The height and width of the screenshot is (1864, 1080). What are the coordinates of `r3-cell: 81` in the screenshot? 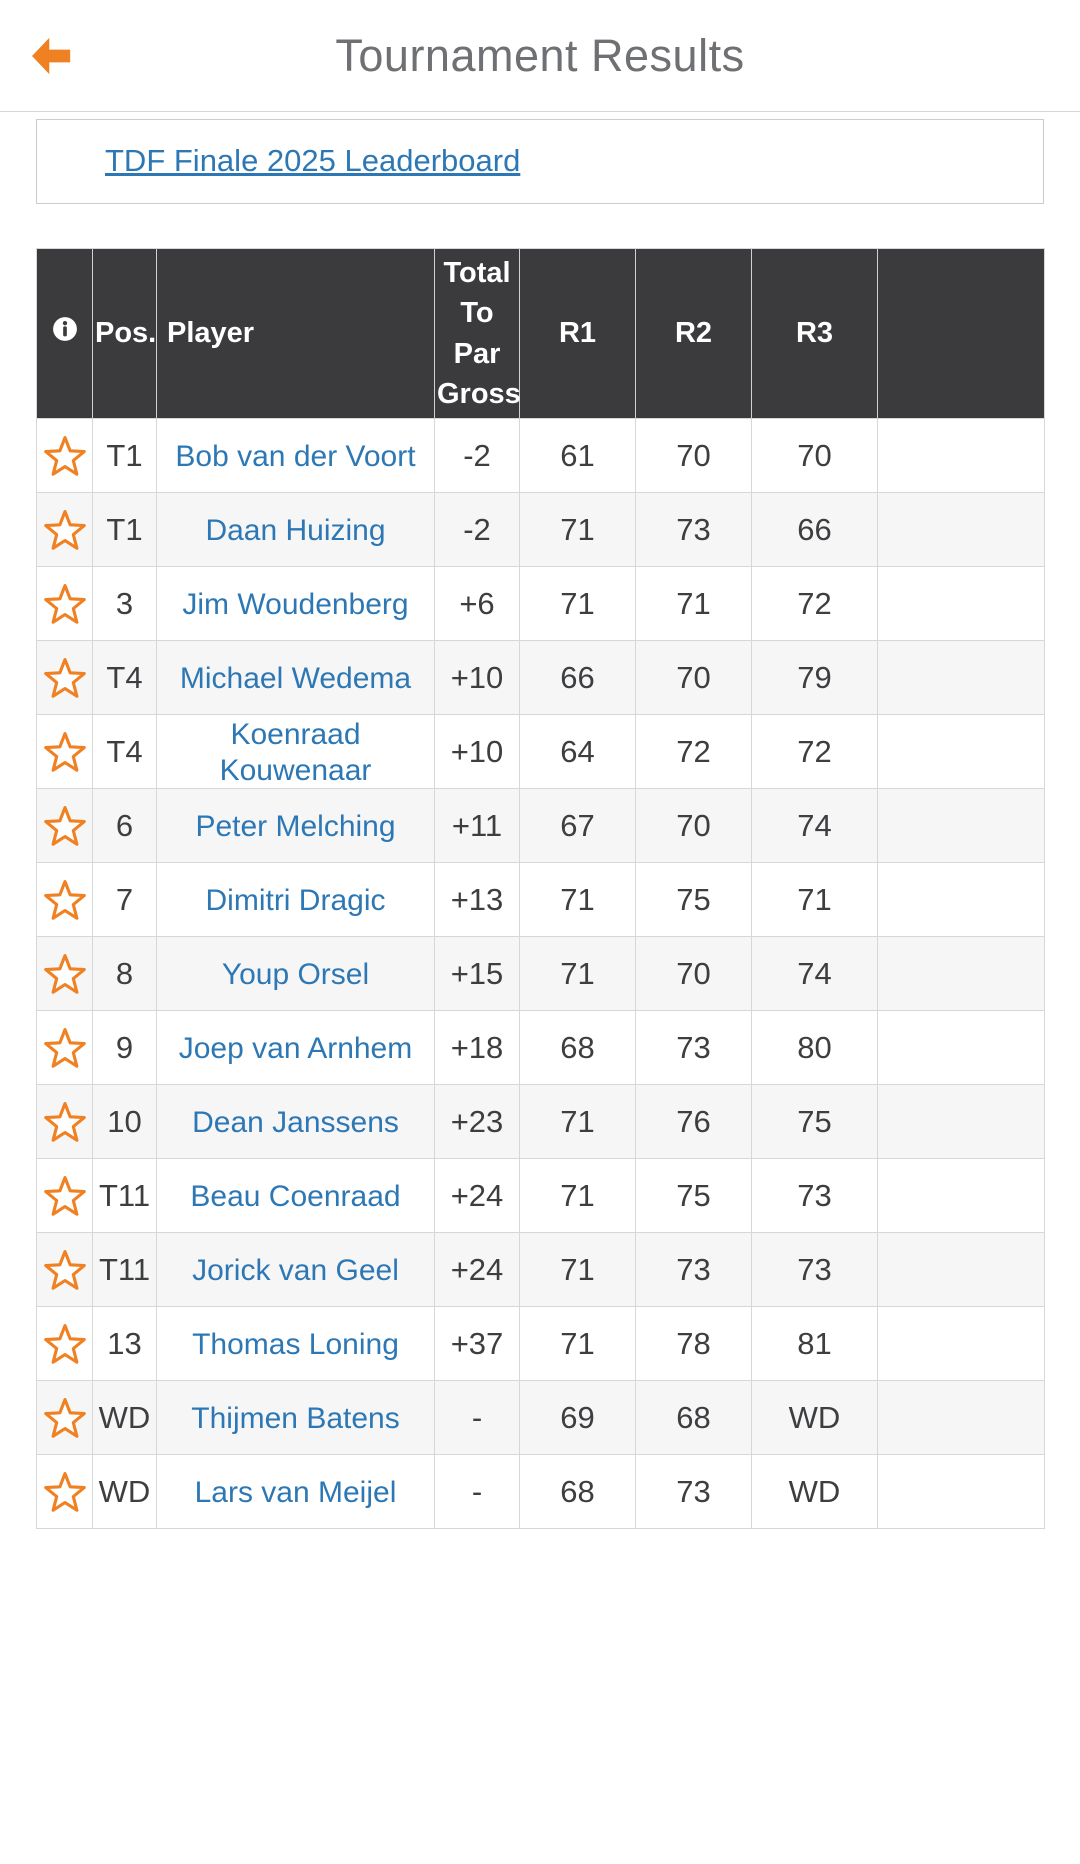 It's located at (814, 1343).